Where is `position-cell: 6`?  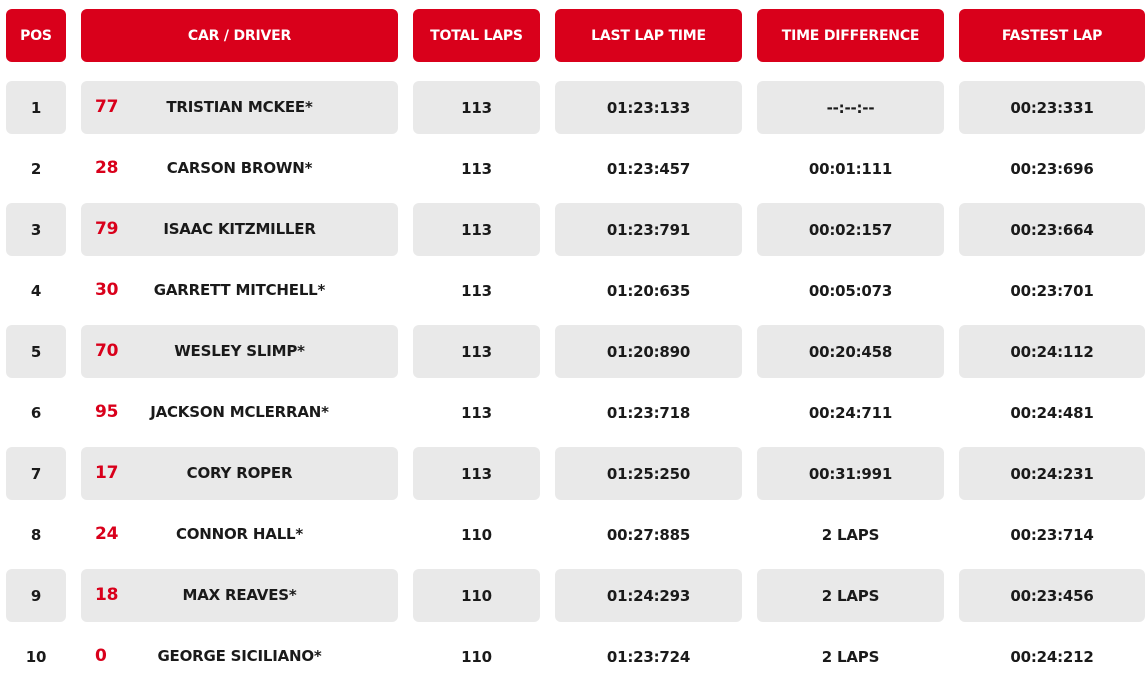 position-cell: 6 is located at coordinates (36, 412).